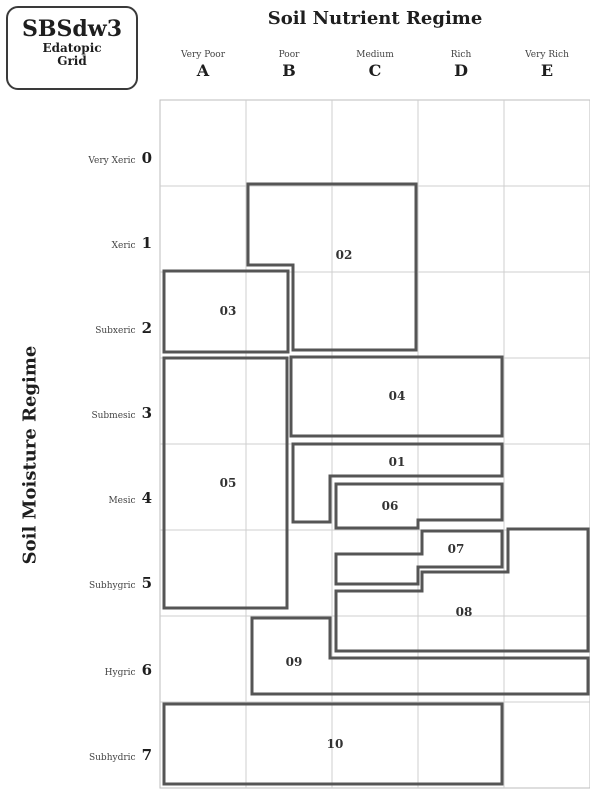 Image resolution: width=590 pixels, height=790 pixels. I want to click on row-header-4: Mesic 4, so click(96, 497).